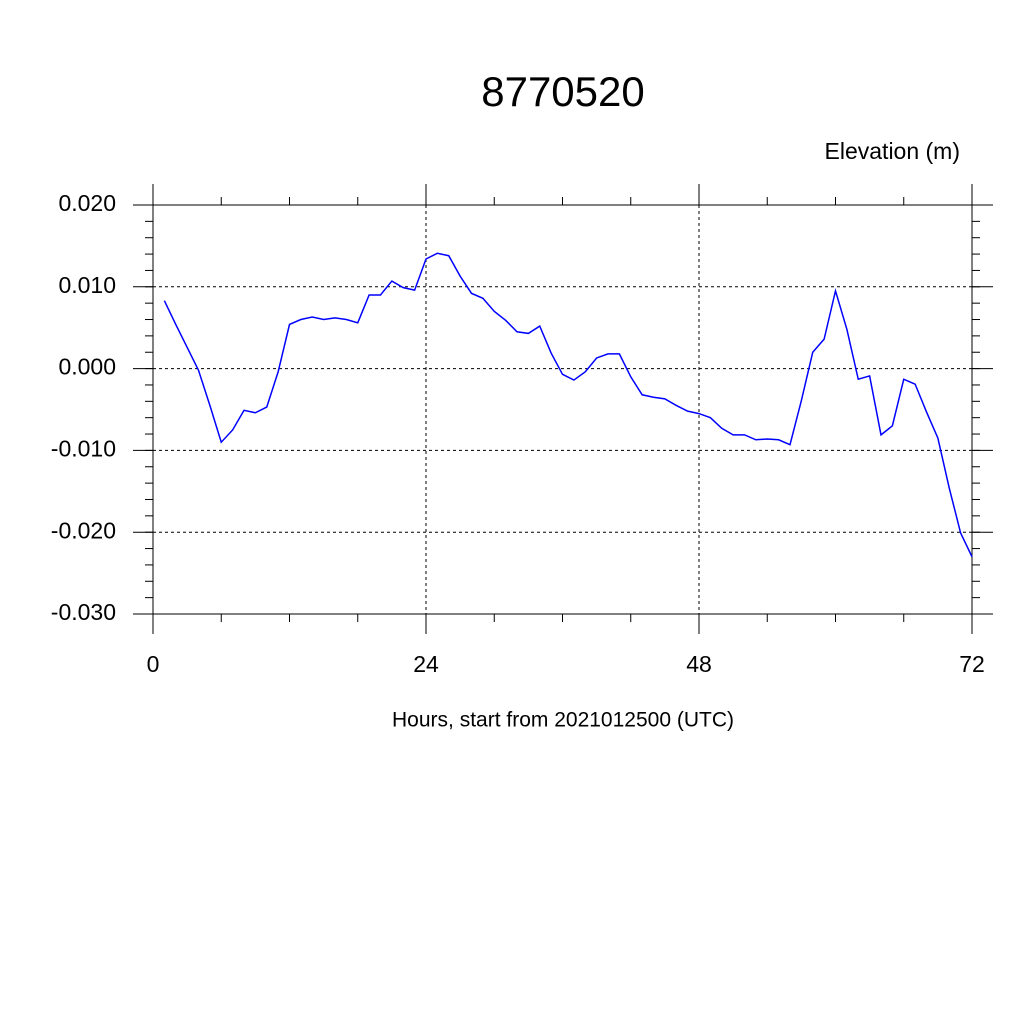 This screenshot has height=1024, width=1024. I want to click on x-axis-title: Hours, start from 2021012500 (UTC), so click(563, 720).